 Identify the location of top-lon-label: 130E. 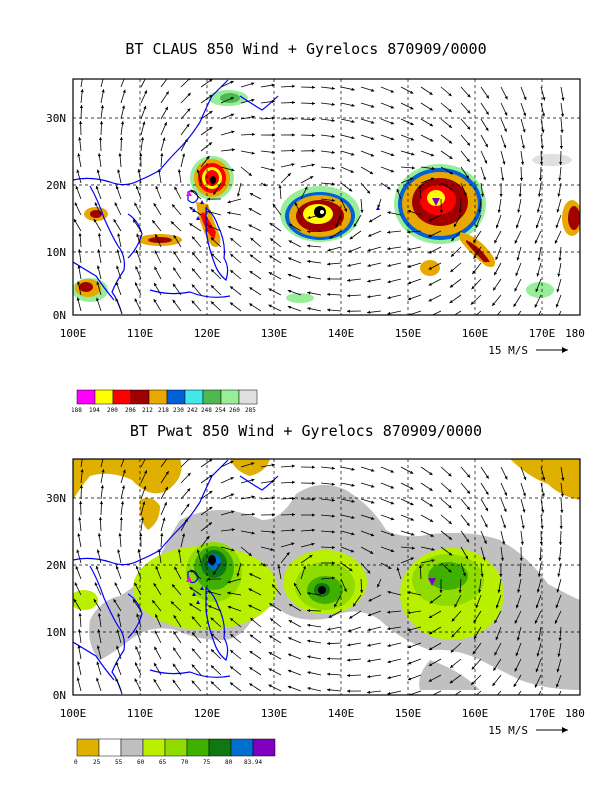
(274, 333).